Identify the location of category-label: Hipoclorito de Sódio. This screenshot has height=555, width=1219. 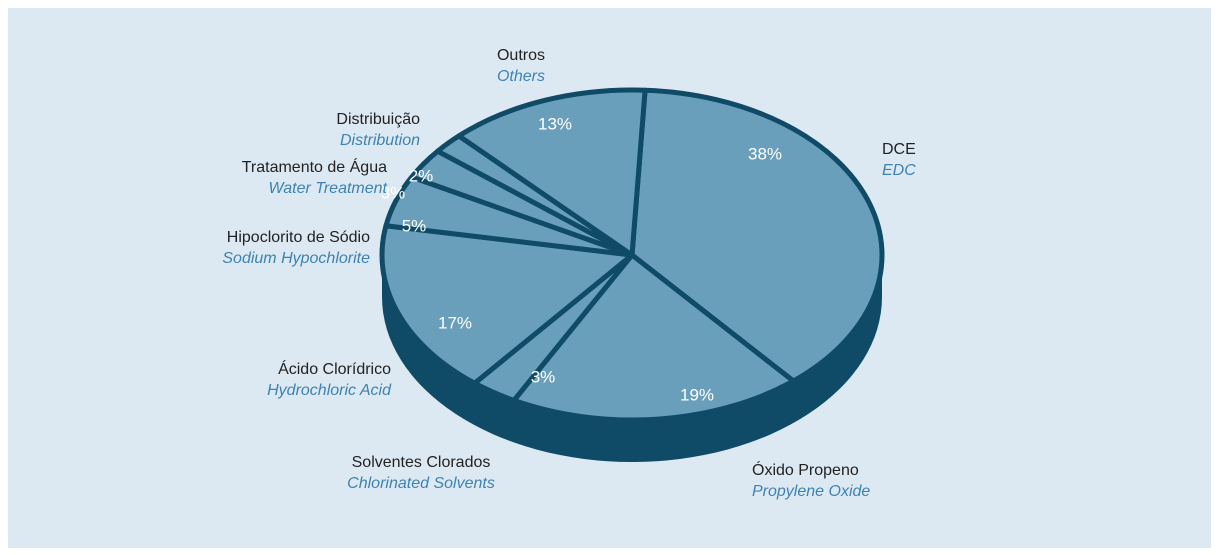
(298, 237).